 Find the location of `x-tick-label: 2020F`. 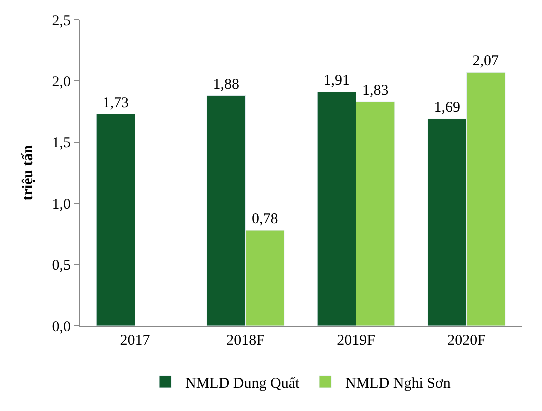

x-tick-label: 2020F is located at coordinates (467, 341).